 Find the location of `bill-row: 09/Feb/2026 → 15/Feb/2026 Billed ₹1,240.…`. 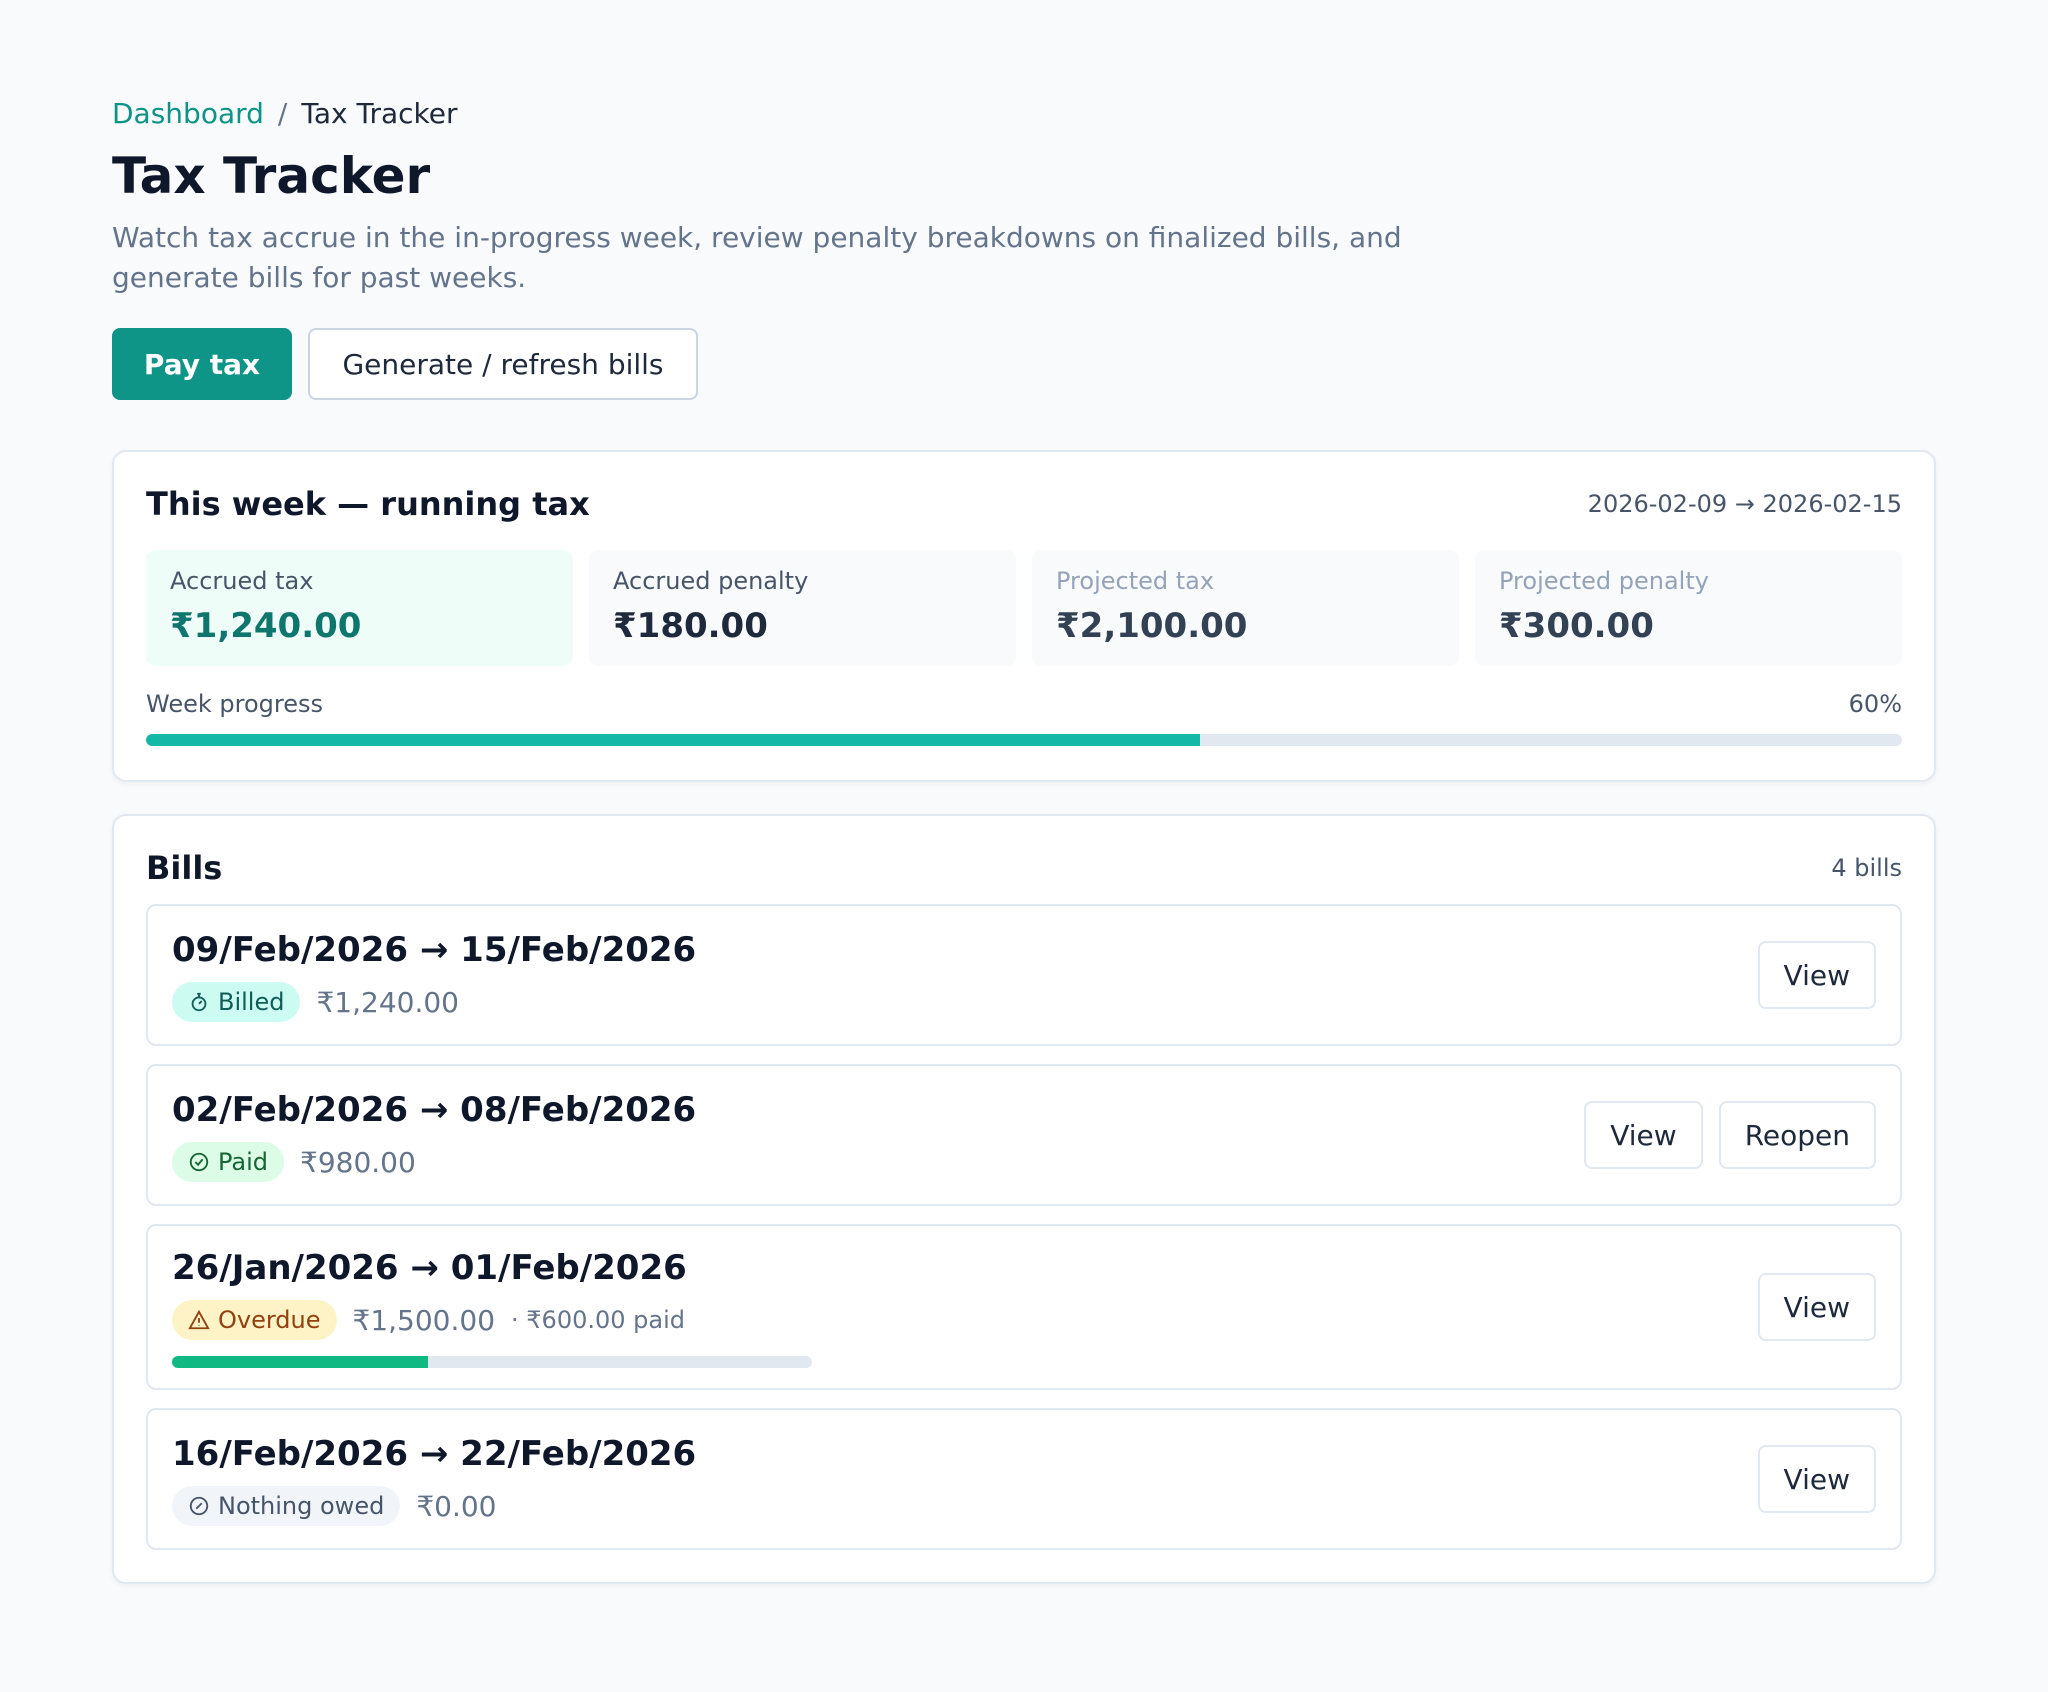

bill-row: 09/Feb/2026 → 15/Feb/2026 Billed ₹1,240.… is located at coordinates (1024, 975).